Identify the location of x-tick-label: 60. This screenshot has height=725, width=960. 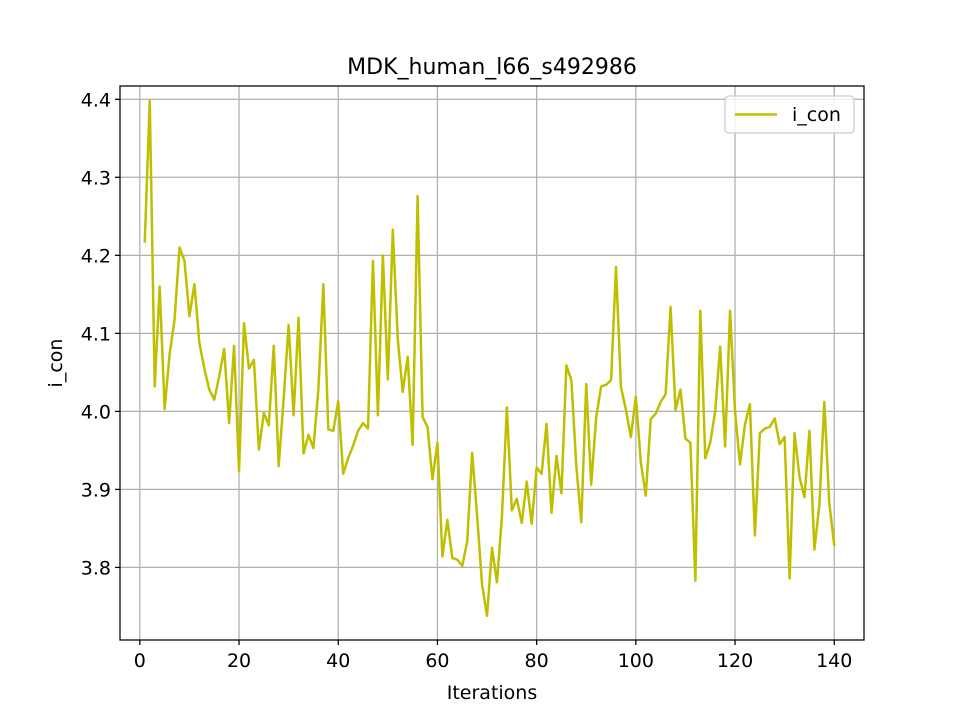
(437, 661).